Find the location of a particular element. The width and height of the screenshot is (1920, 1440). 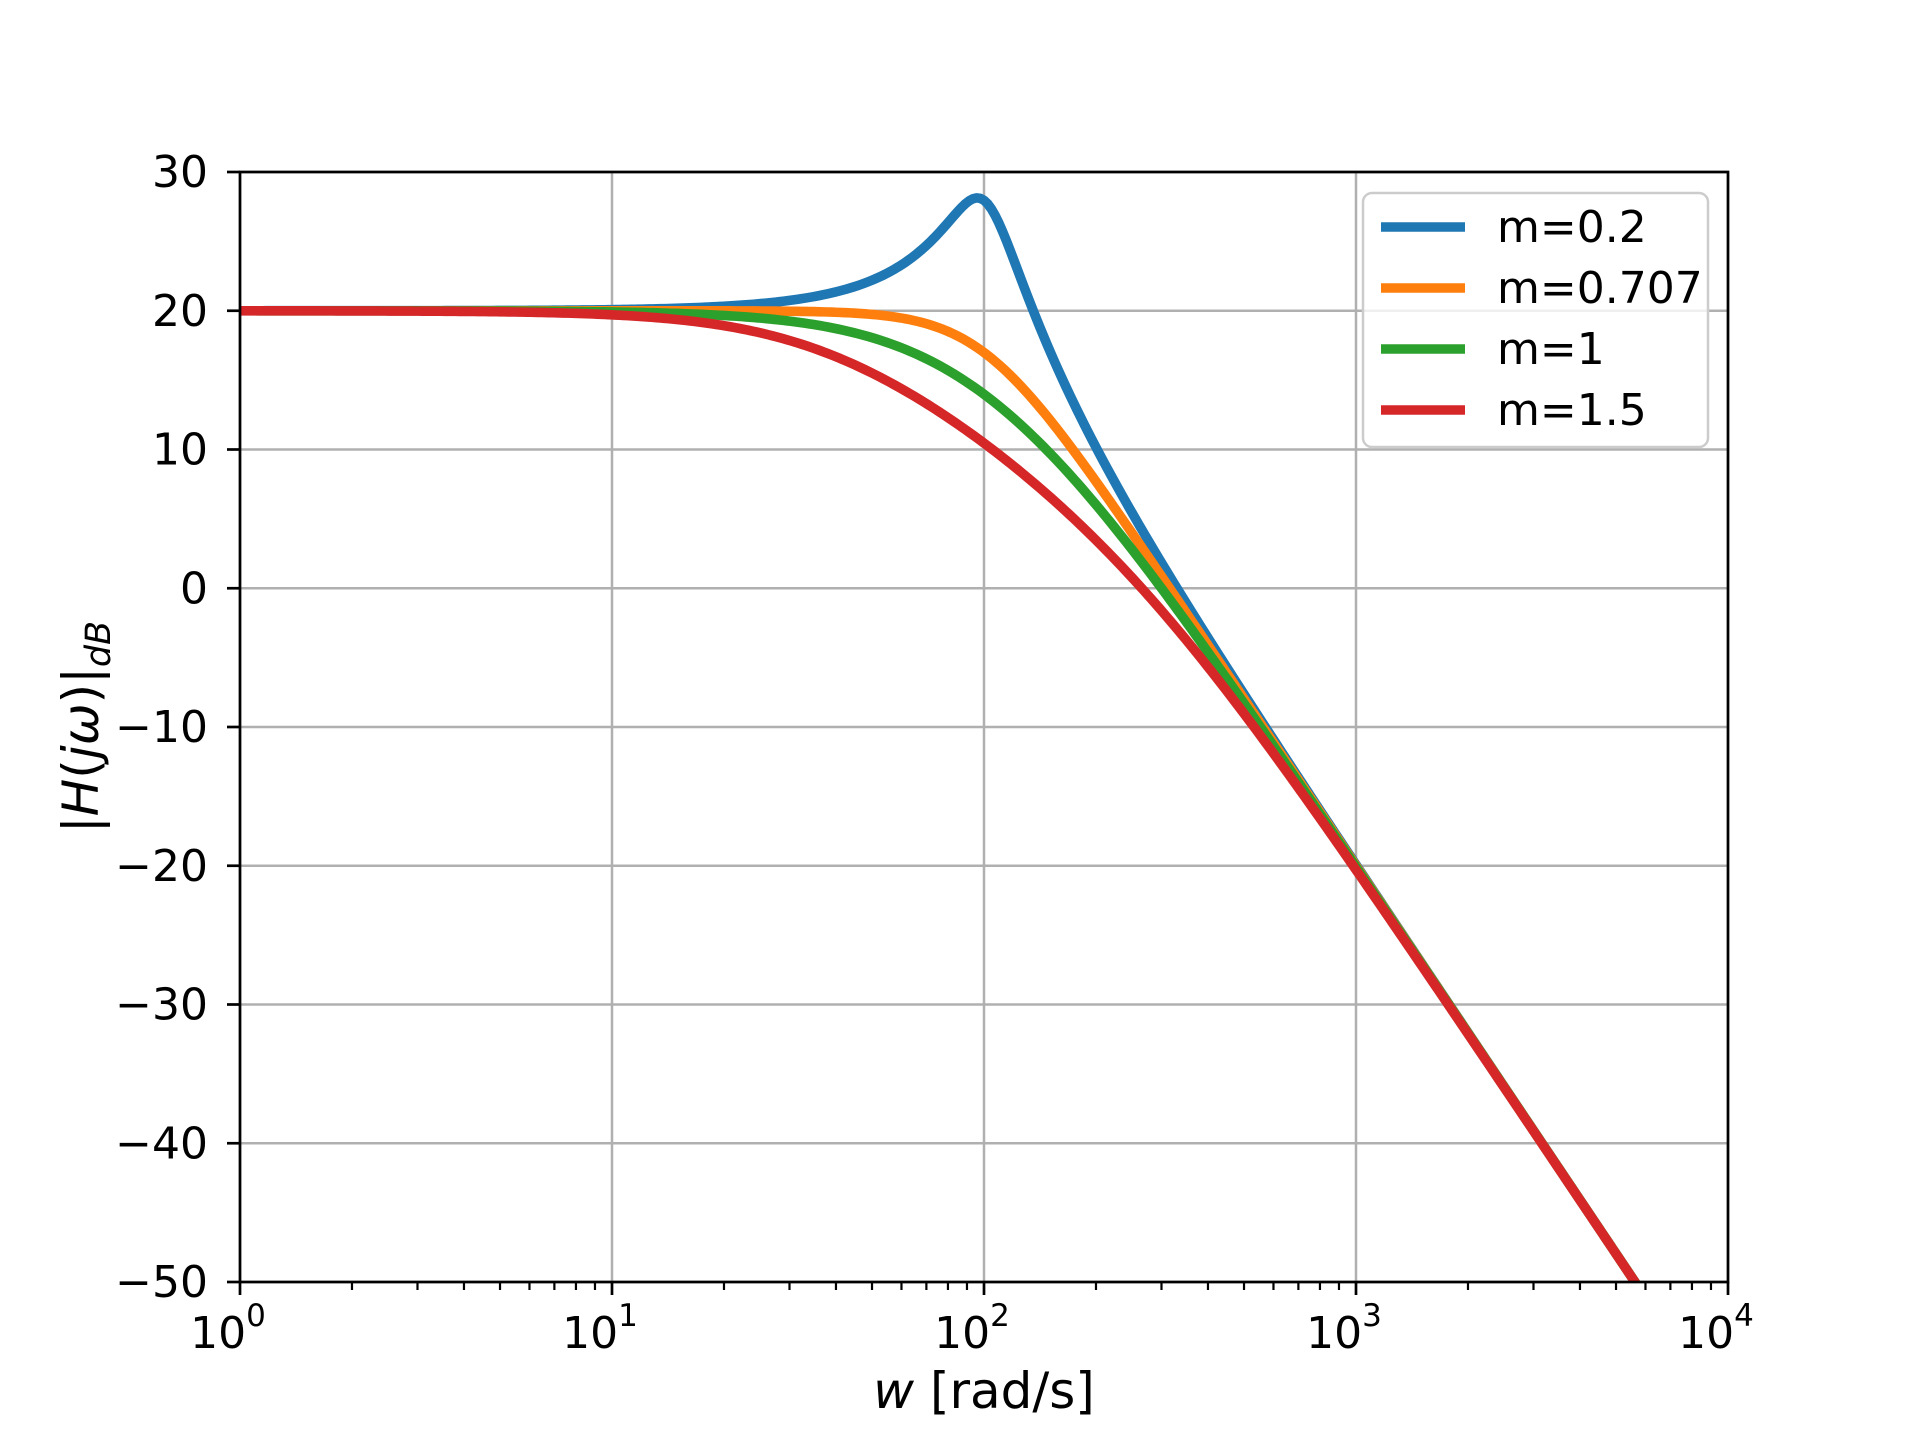

x-tick-label: 10⁰ is located at coordinates (228, 1328).